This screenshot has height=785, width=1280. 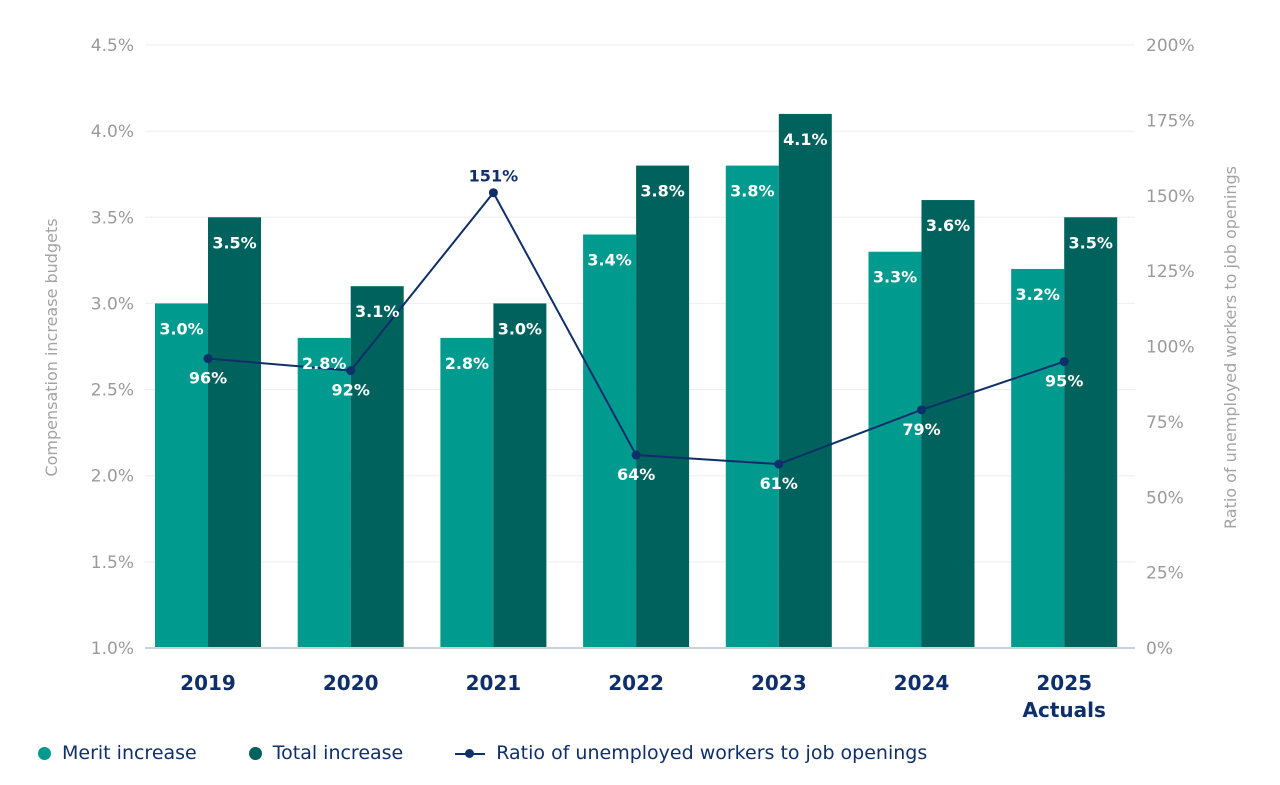 I want to click on x-category-label: 2024, so click(x=922, y=683).